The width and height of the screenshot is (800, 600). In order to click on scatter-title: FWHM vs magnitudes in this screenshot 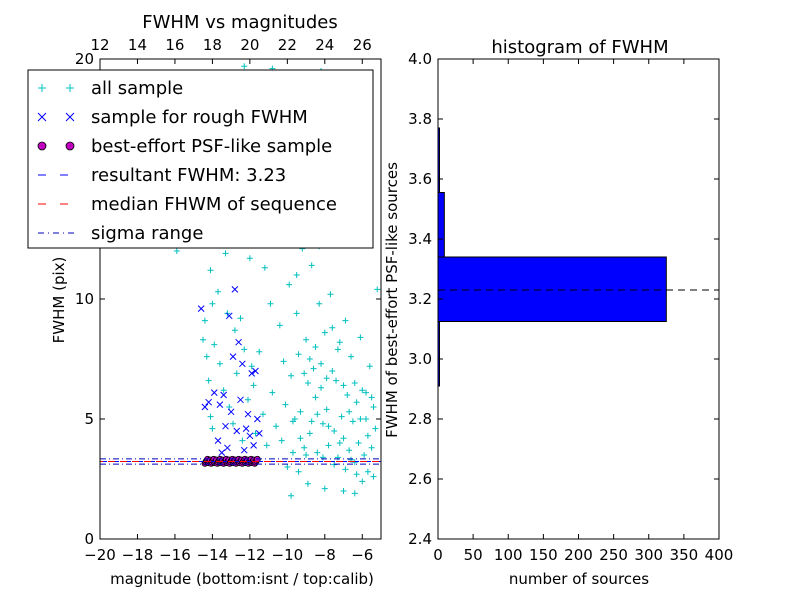, I will do `click(239, 22)`.